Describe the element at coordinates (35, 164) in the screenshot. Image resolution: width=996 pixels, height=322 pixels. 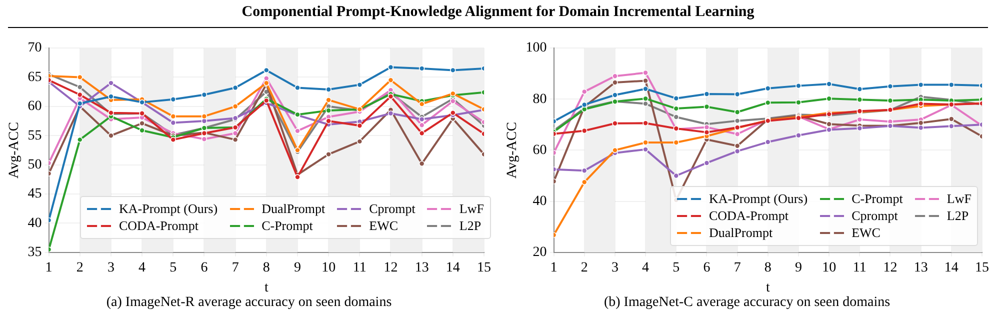
I see `y-tick-label: 50` at that location.